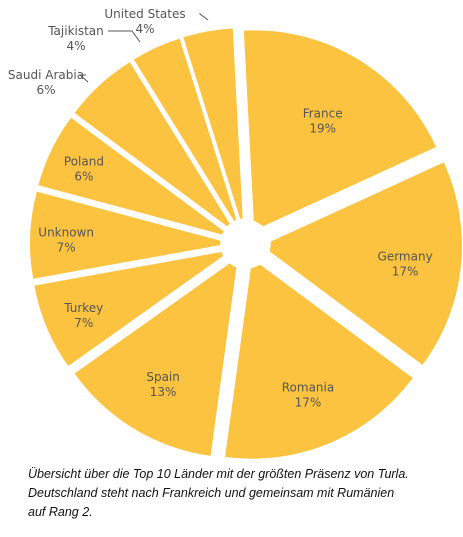 The height and width of the screenshot is (537, 463). Describe the element at coordinates (163, 377) in the screenshot. I see `slice-label: Spain` at that location.